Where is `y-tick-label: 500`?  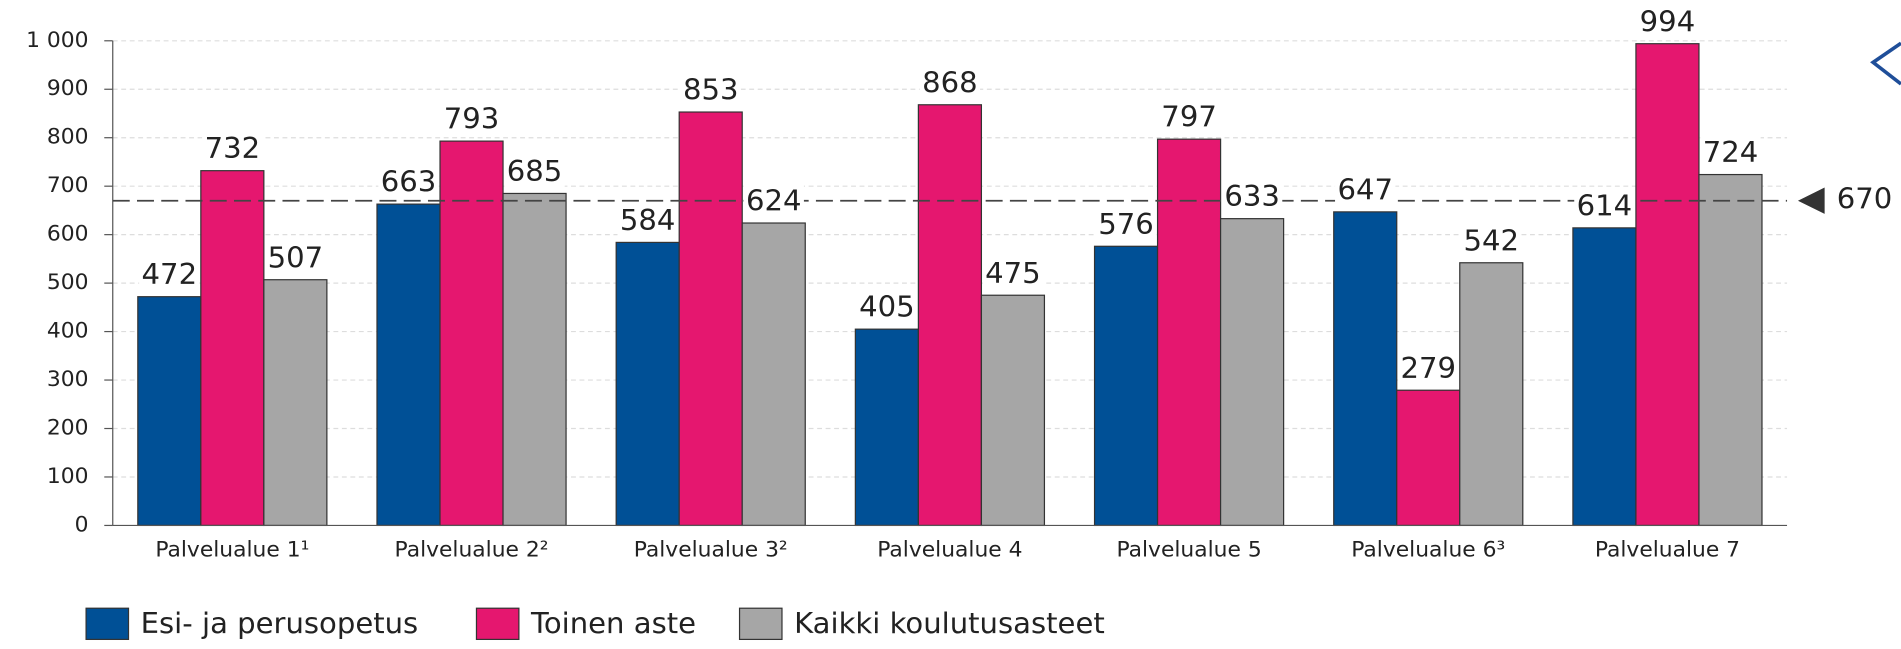 y-tick-label: 500 is located at coordinates (68, 282).